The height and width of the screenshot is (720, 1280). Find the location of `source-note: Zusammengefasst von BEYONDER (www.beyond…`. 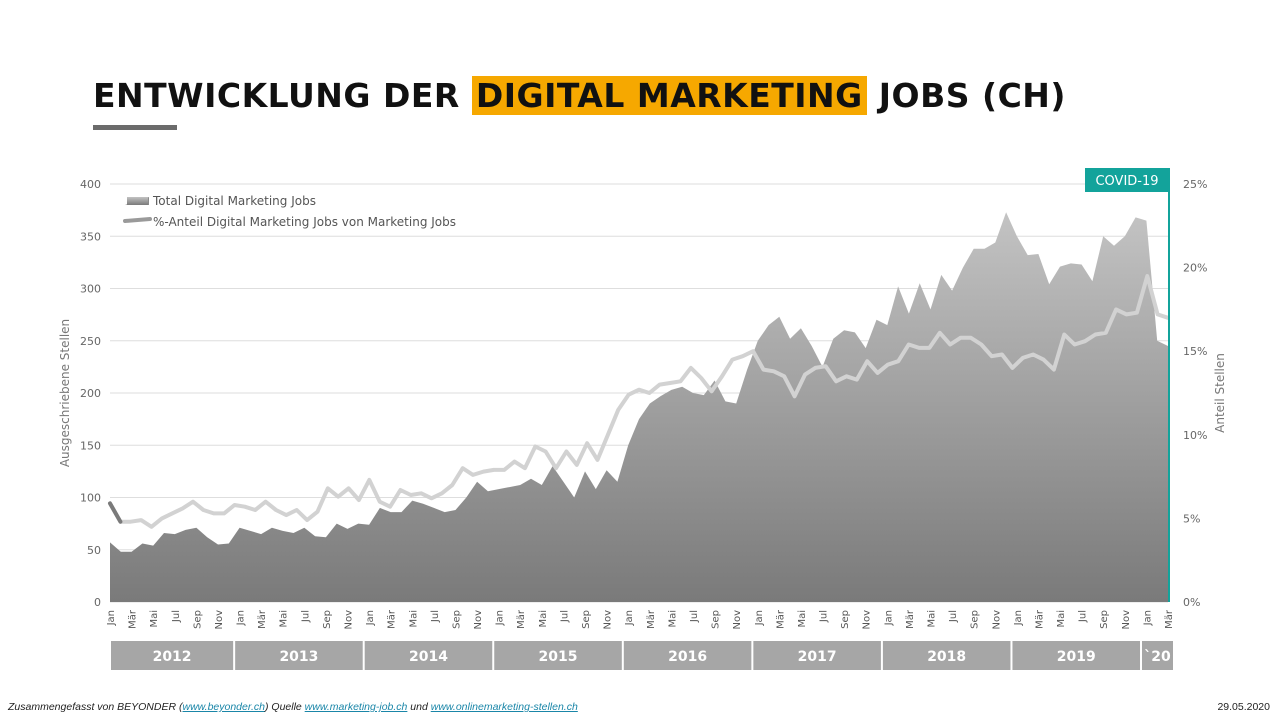

source-note: Zusammengefasst von BEYONDER (www.beyond… is located at coordinates (293, 707).